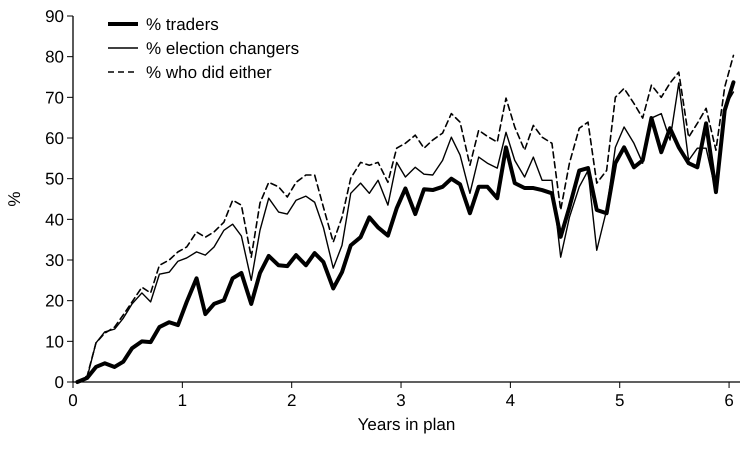 This screenshot has width=742, height=452. I want to click on x-tick-label: 4, so click(511, 400).